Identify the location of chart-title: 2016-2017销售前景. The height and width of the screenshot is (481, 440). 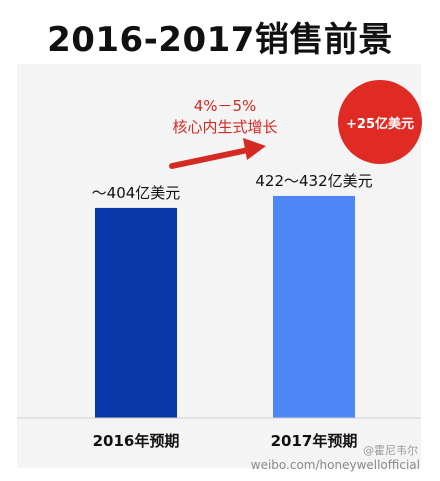
(220, 40).